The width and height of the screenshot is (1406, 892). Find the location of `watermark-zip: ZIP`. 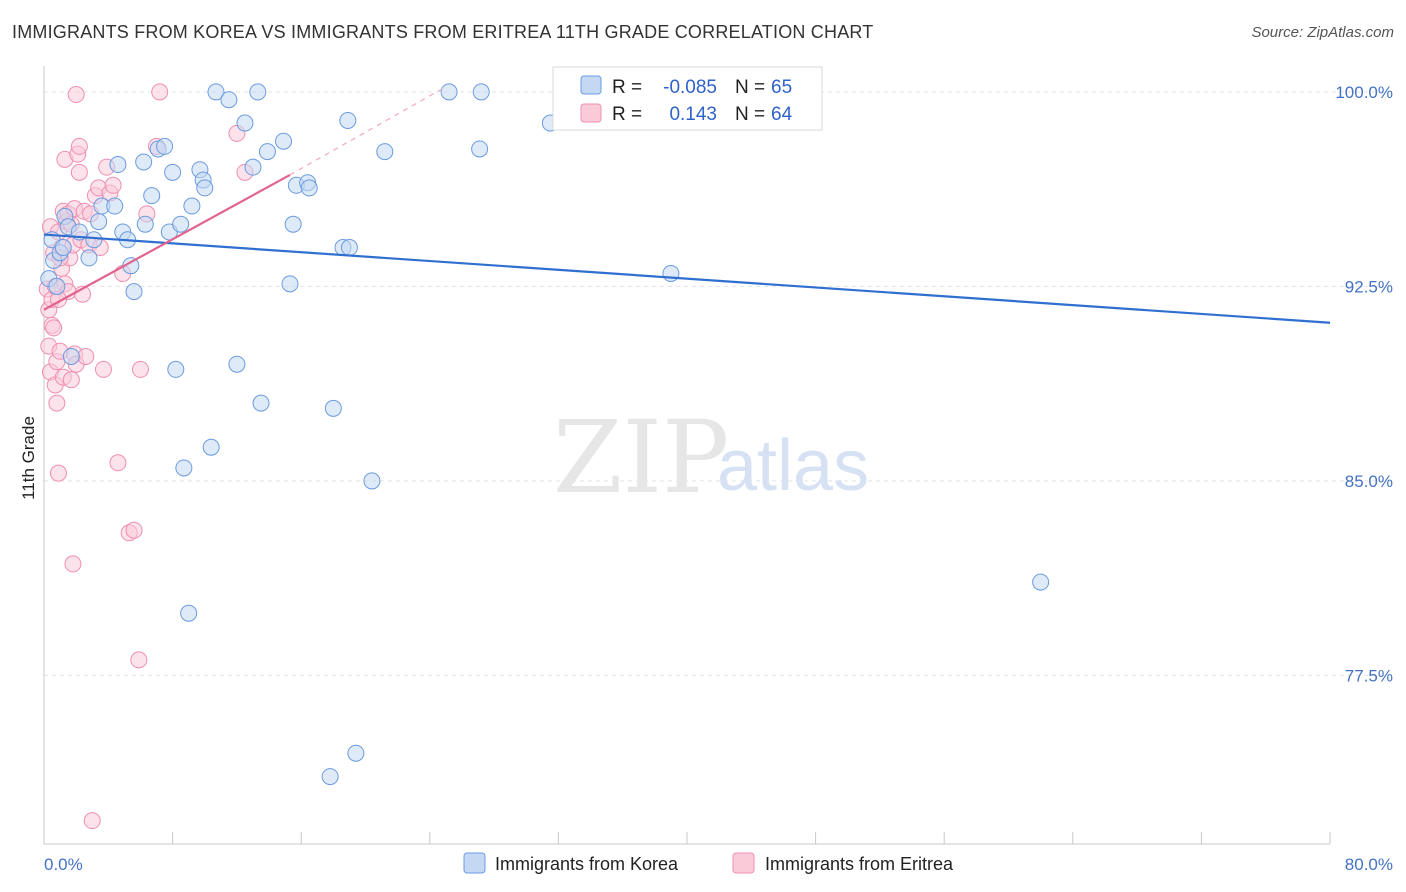

watermark-zip: ZIP is located at coordinates (641, 457).